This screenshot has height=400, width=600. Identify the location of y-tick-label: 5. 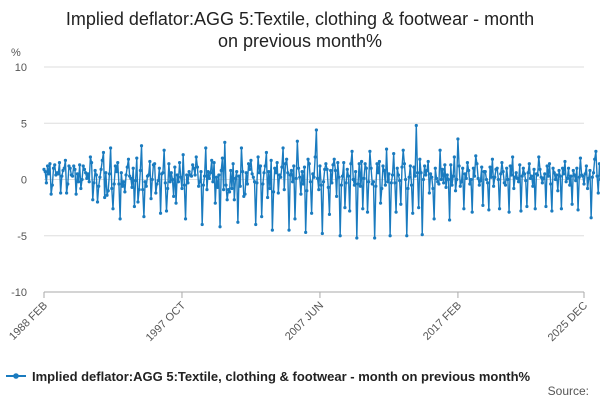
(24, 124).